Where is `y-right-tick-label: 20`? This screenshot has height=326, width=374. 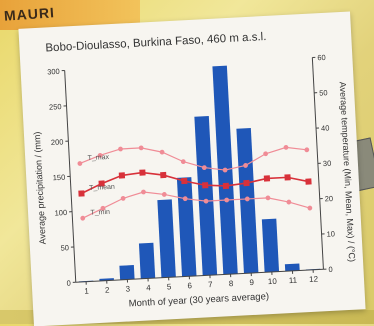
y-right-tick-label: 20 is located at coordinates (329, 198).